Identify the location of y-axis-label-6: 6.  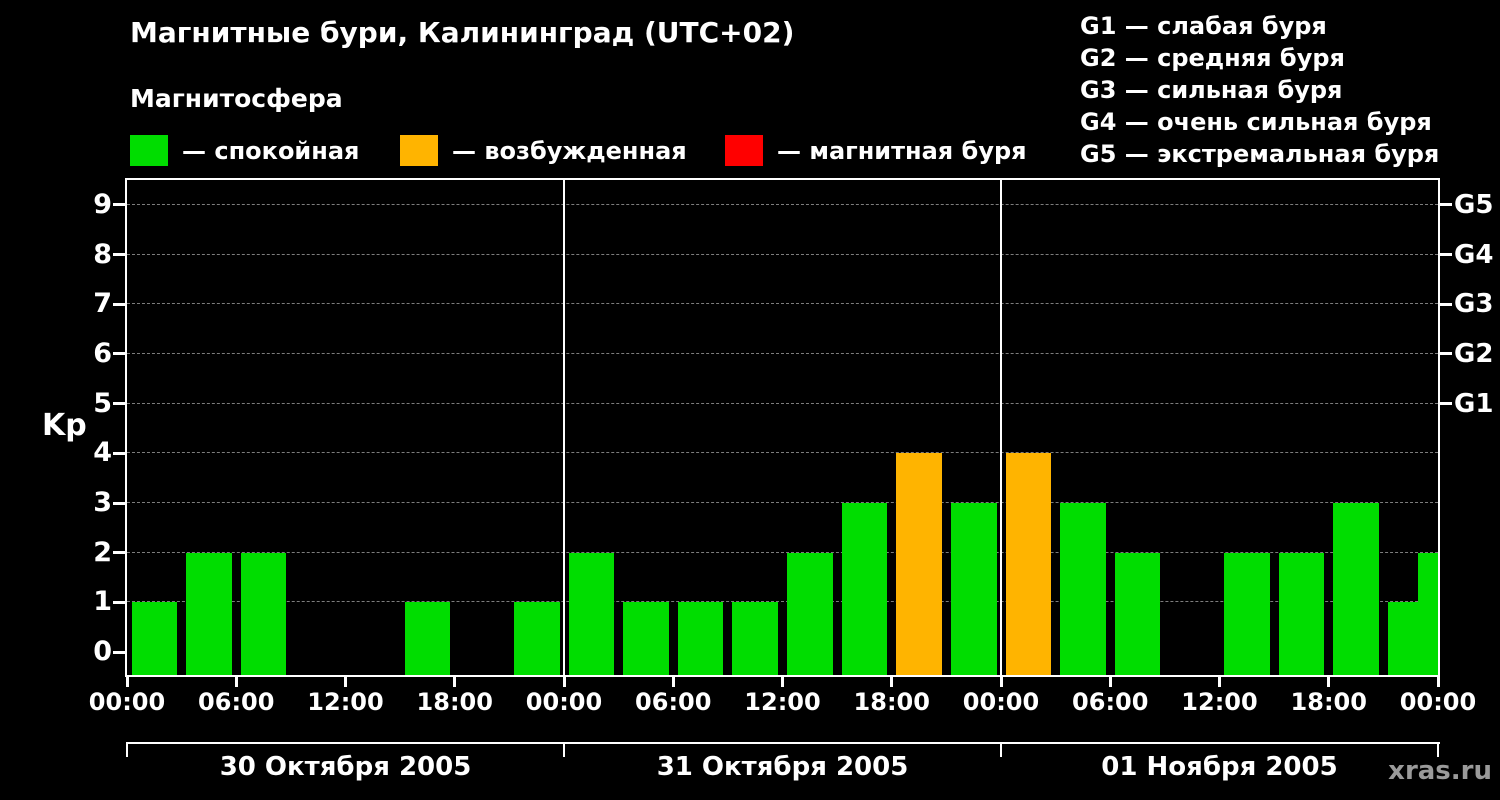
(102, 353).